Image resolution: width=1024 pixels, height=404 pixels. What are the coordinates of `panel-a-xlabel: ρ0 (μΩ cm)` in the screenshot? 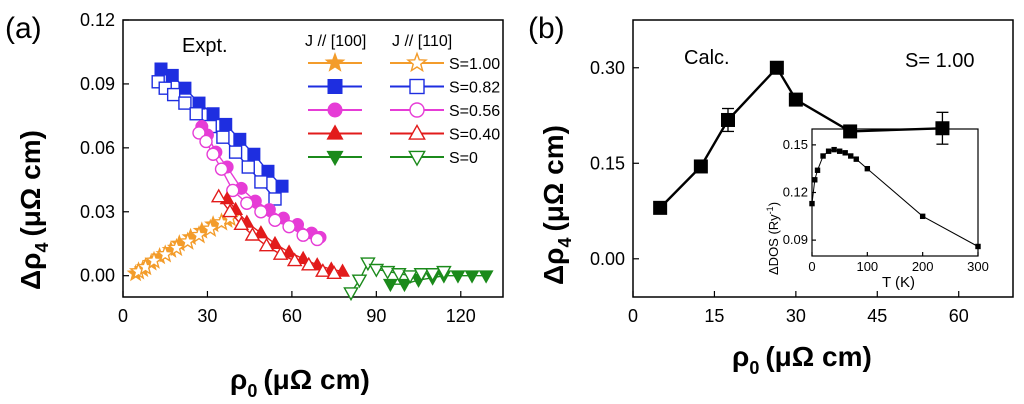 It's located at (300, 382).